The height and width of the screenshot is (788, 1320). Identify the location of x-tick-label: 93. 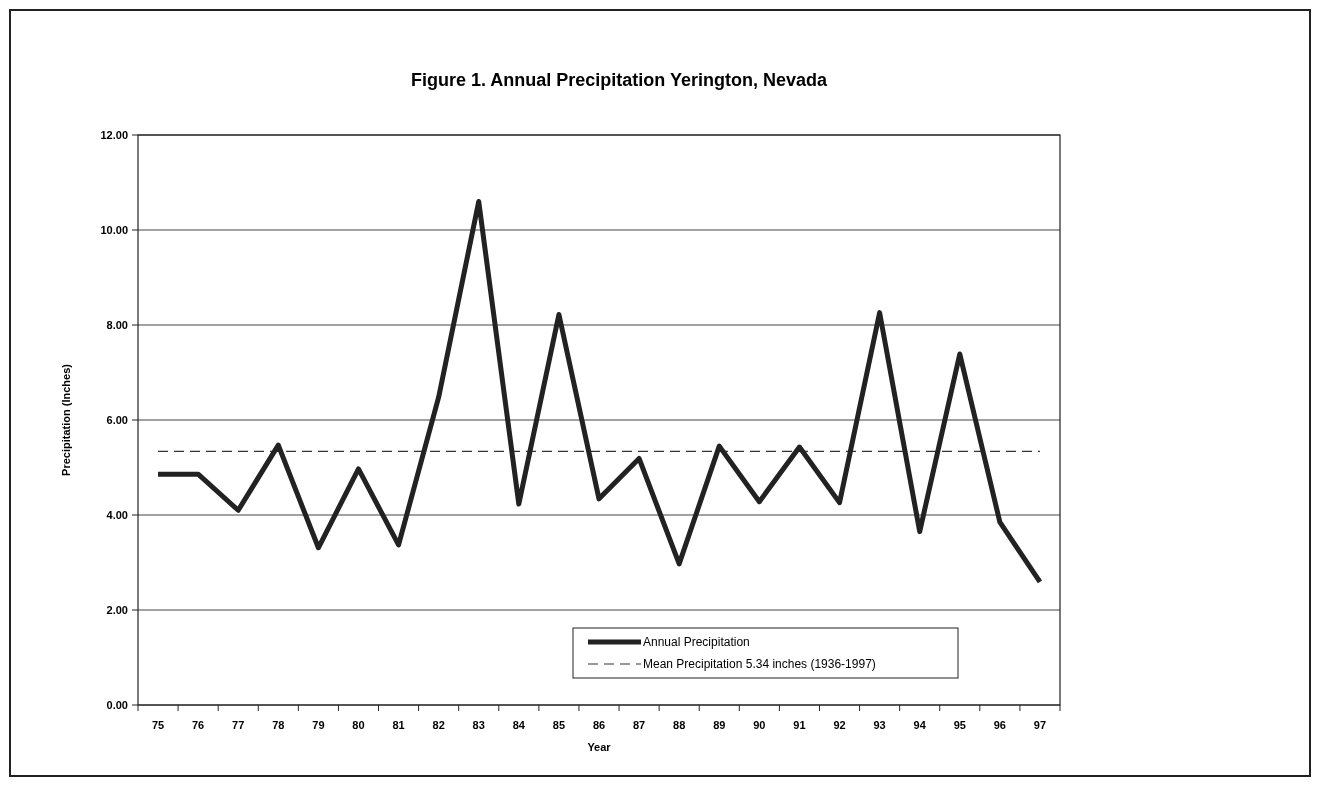
(879, 725).